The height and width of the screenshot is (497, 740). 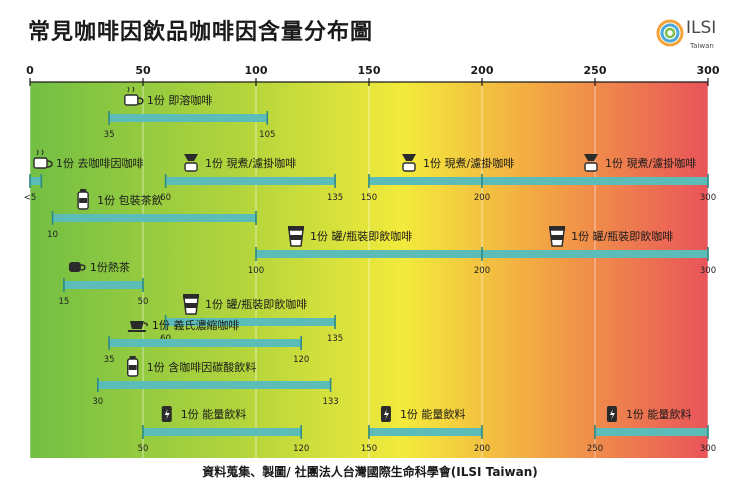 I want to click on range-min-label: 100, so click(x=256, y=271).